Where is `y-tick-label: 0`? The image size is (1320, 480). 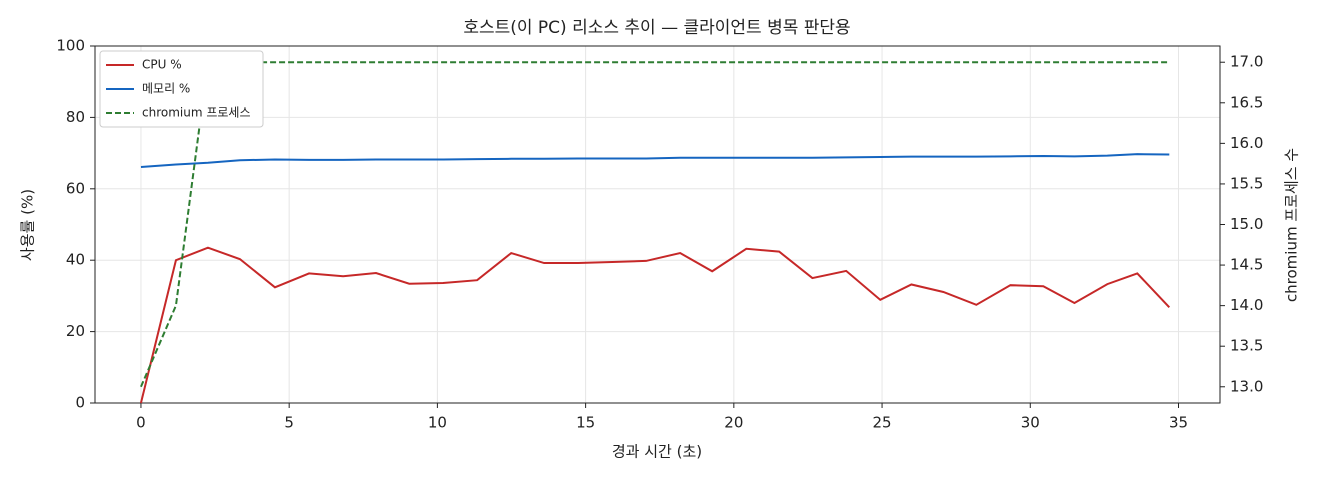 y-tick-label: 0 is located at coordinates (80, 403).